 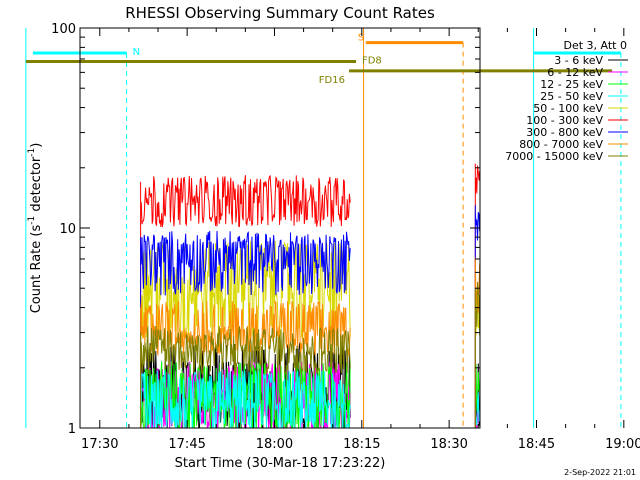 I want to click on legend-header: Det 3, Att 0, so click(x=596, y=45).